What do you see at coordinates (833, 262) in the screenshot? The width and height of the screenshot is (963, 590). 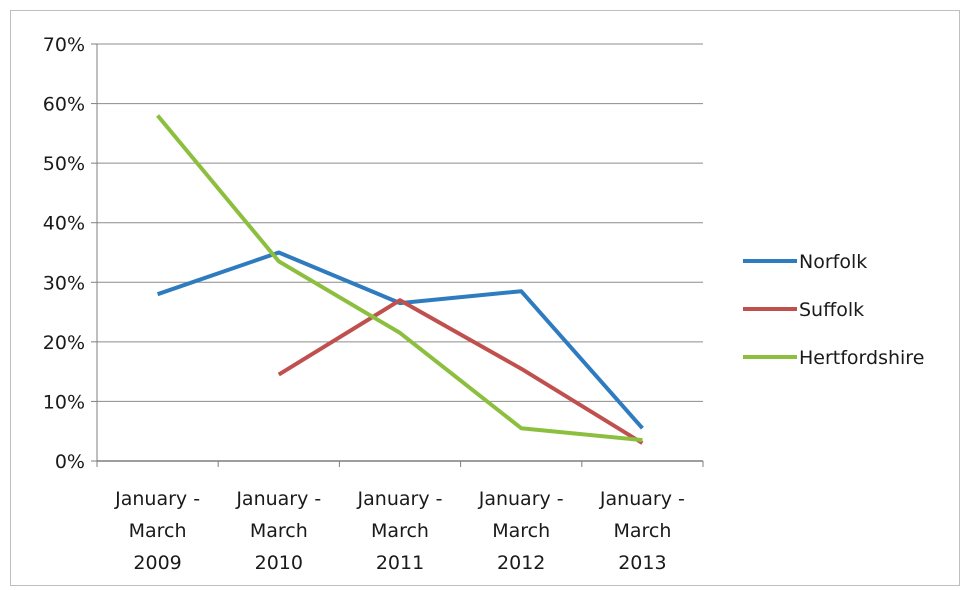 I see `legend-label: Norfolk` at bounding box center [833, 262].